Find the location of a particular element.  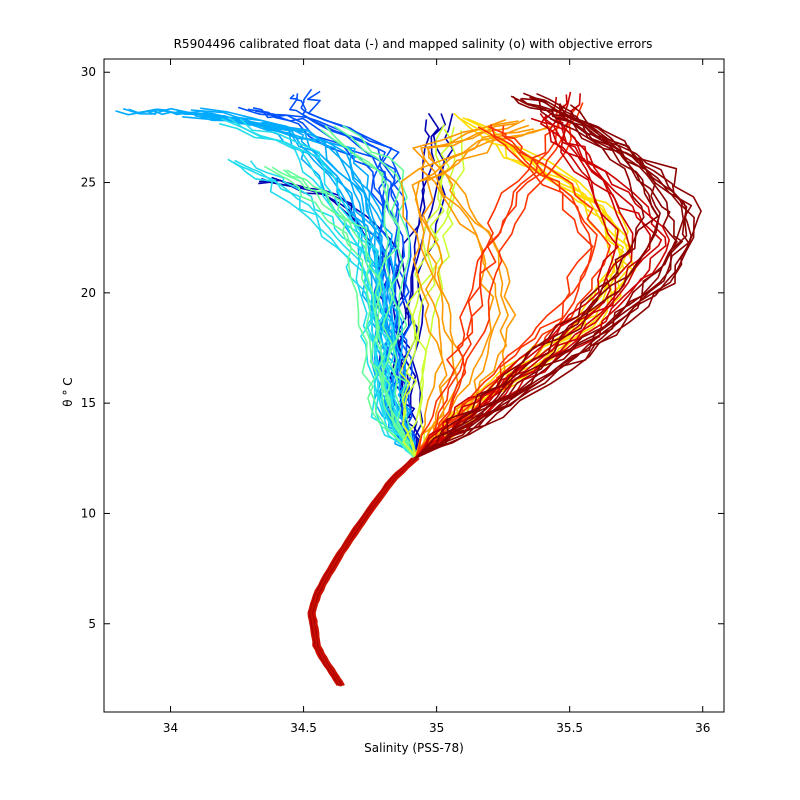

y-tick-label: 5 is located at coordinates (92, 624).